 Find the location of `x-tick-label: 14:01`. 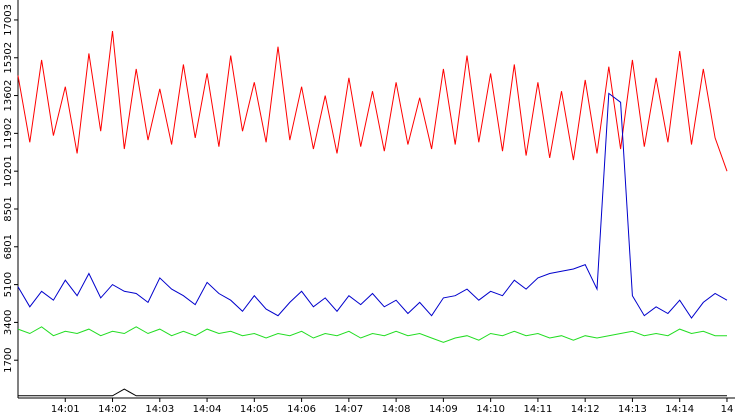

x-tick-label: 14:01 is located at coordinates (65, 409).